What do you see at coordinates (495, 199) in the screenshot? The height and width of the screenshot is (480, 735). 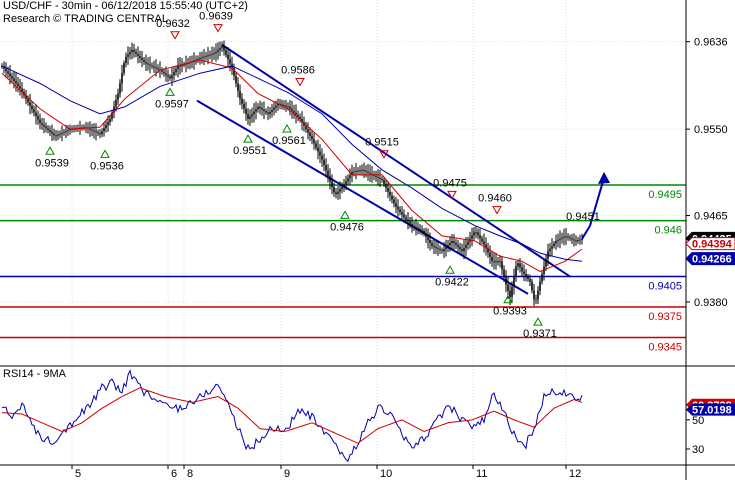 I see `peak-label: 0.9460` at bounding box center [495, 199].